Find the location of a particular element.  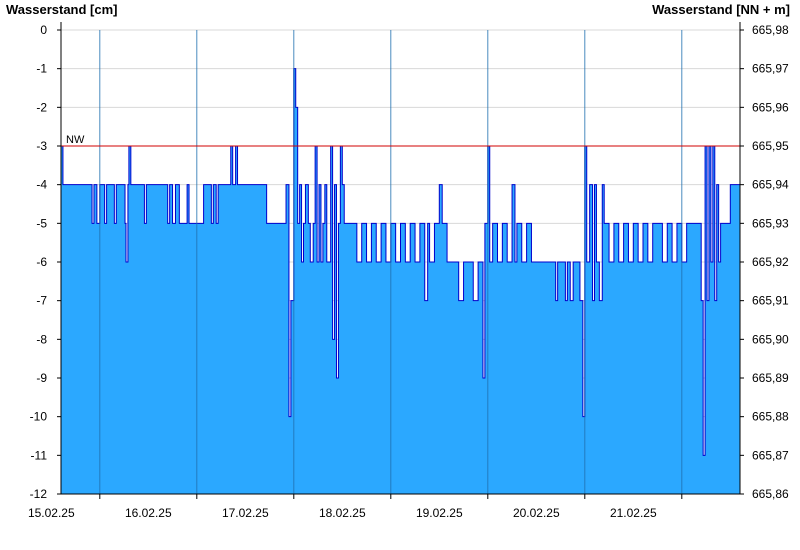

x-date-label: 19.02.25 is located at coordinates (439, 513).